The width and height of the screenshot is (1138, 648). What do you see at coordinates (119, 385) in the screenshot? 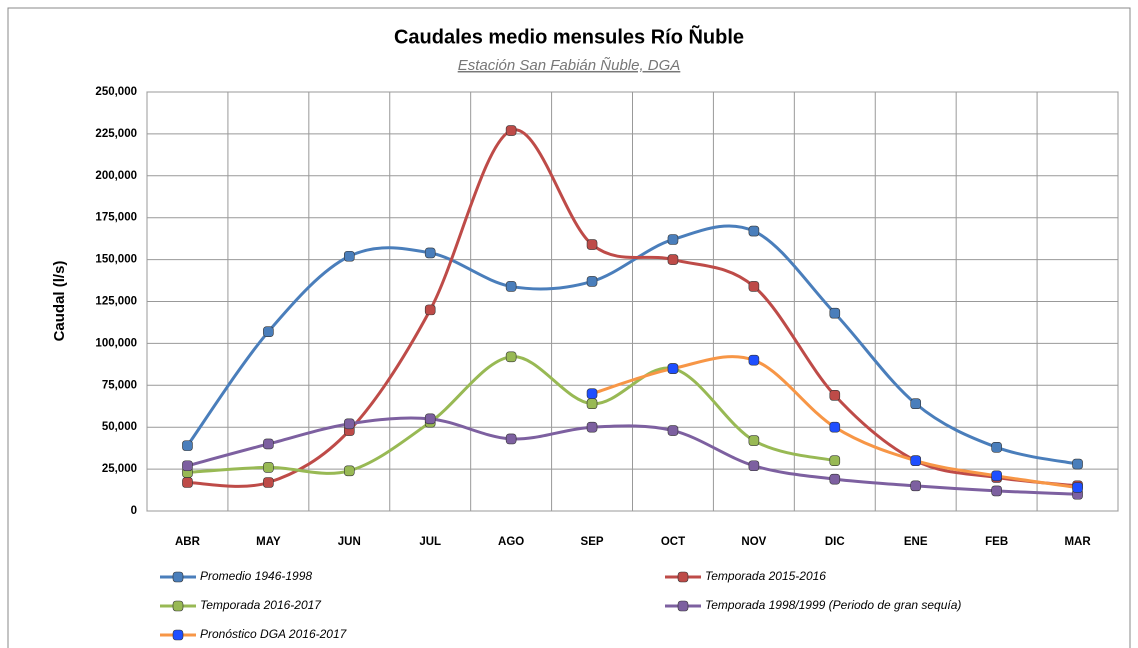
I see `y-tick-label: 75,000` at bounding box center [119, 385].